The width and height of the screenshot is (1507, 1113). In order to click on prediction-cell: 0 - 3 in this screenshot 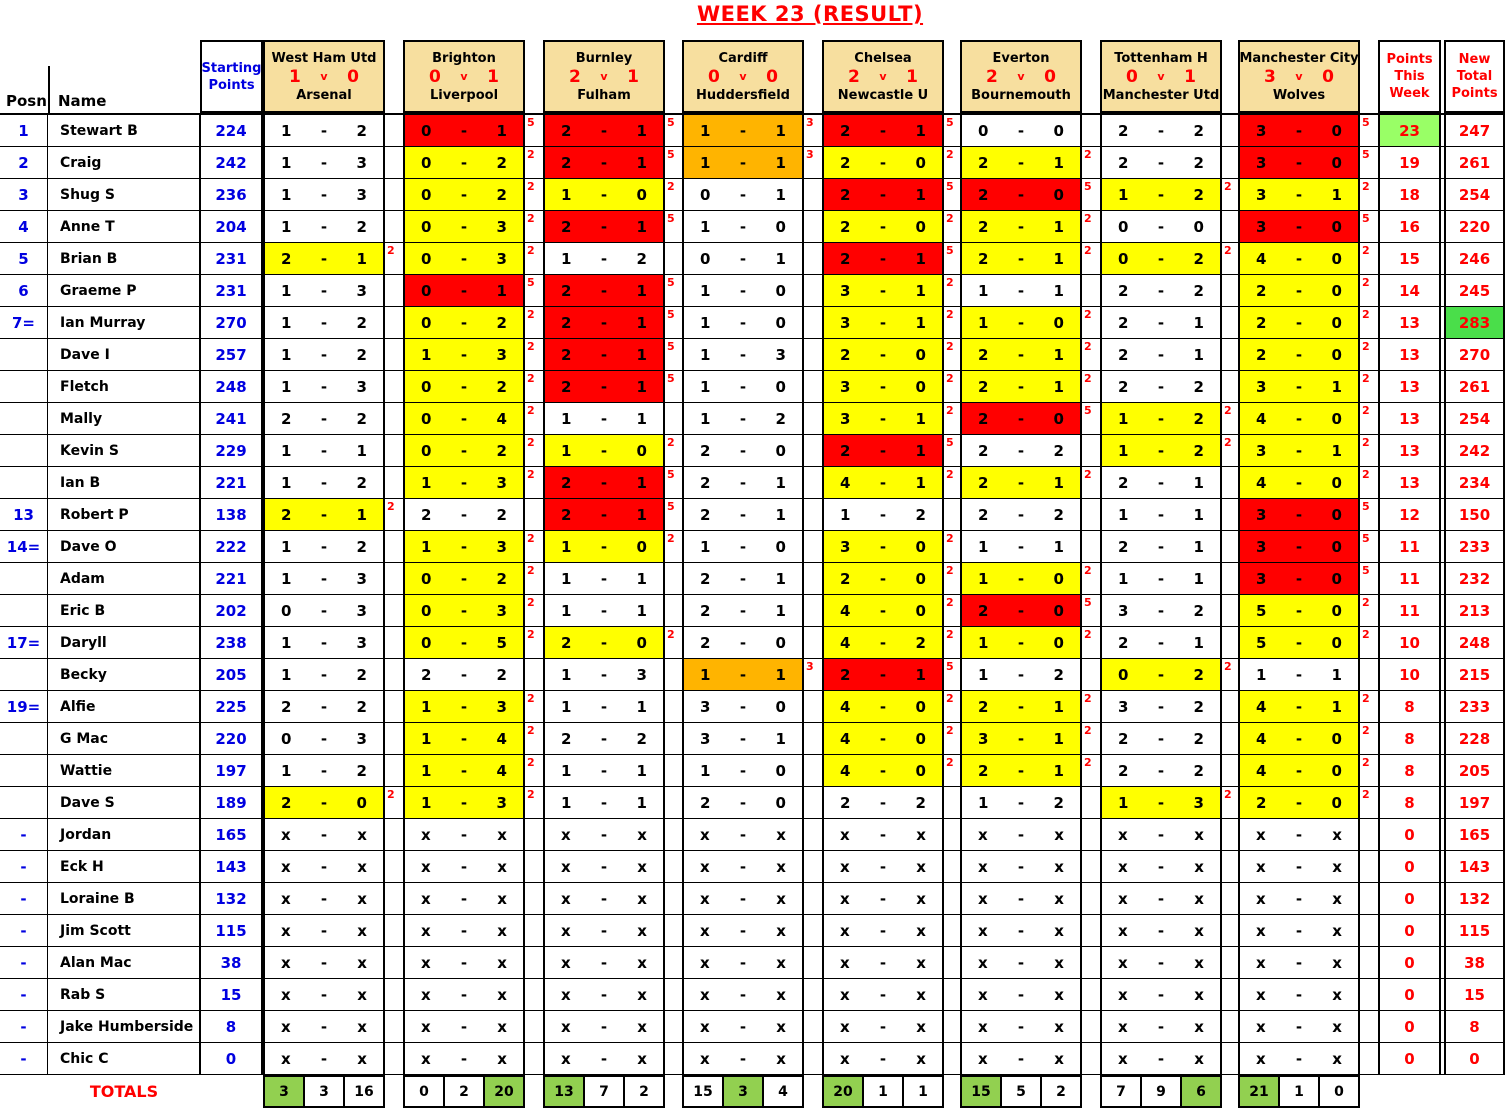, I will do `click(464, 610)`.